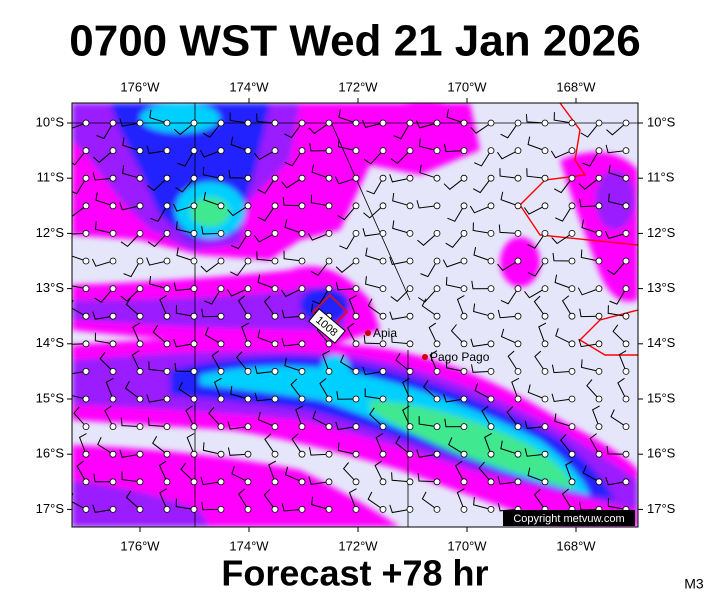 The image size is (711, 600). I want to click on lat-label: 15°S, so click(50, 397).